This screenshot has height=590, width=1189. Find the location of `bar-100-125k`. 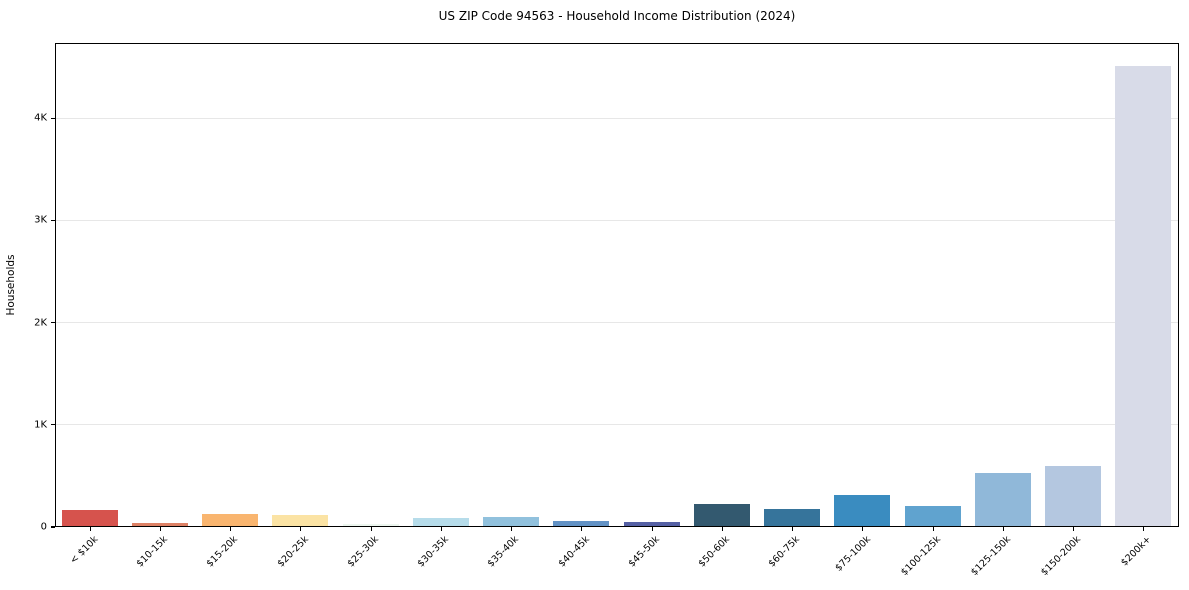

bar-100-125k is located at coordinates (932, 516).